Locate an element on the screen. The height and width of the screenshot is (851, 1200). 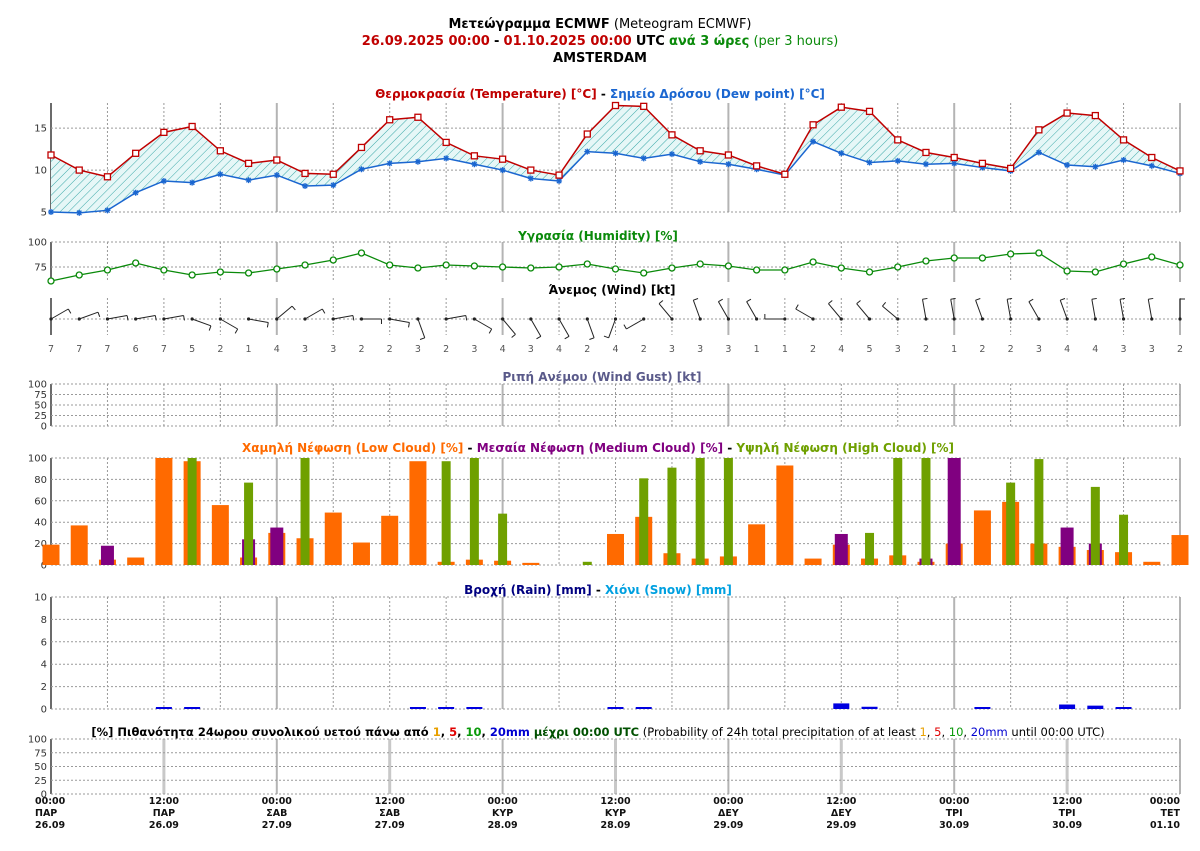
wind-speed-label: 2 is located at coordinates (446, 349).